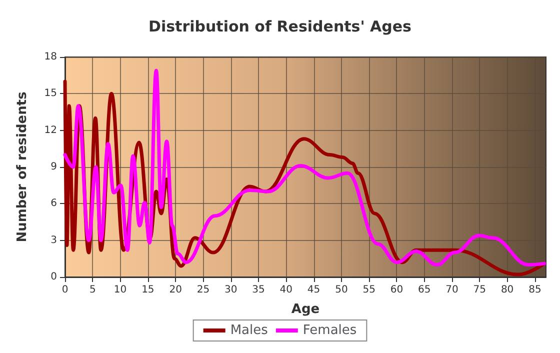 The height and width of the screenshot is (353, 560). Describe the element at coordinates (203, 290) in the screenshot. I see `x-tick-label: 25` at that location.